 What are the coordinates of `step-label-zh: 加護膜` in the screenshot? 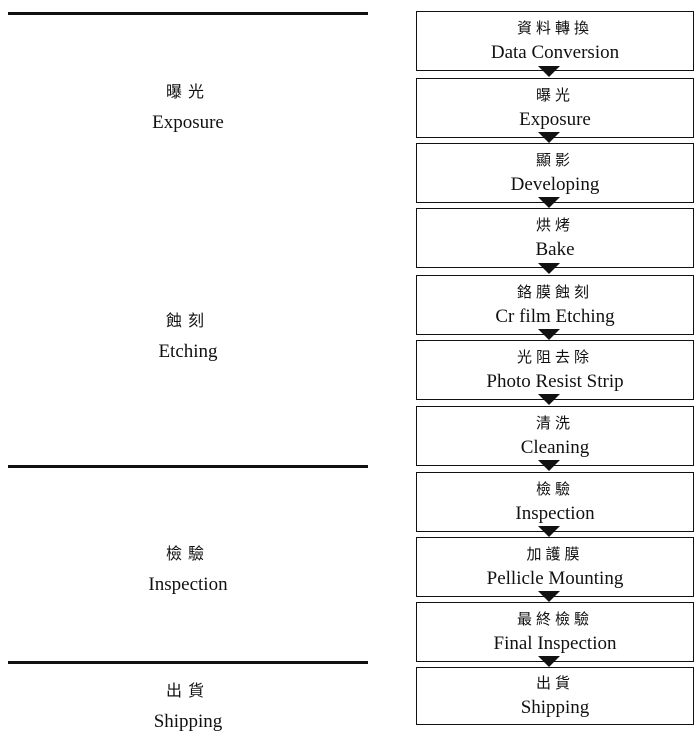 It's located at (555, 555).